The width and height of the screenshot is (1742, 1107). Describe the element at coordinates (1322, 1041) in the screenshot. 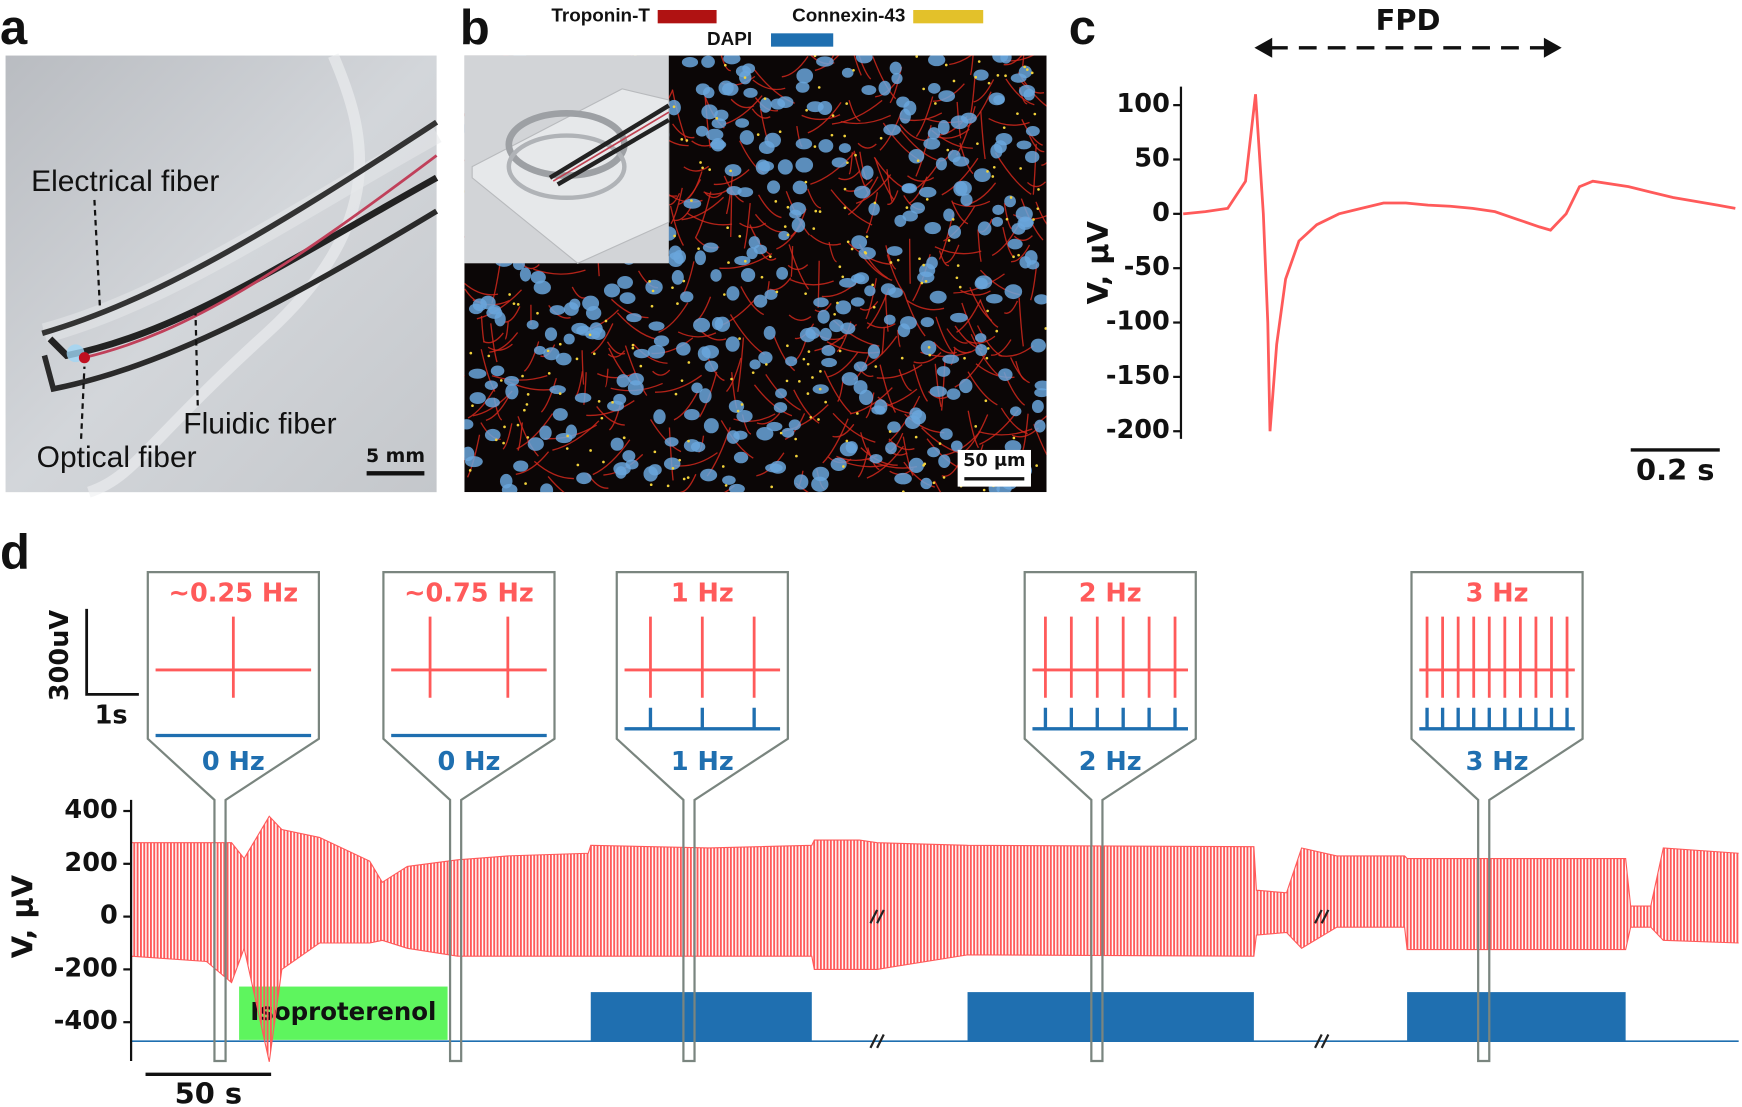

I see `axis-break` at that location.